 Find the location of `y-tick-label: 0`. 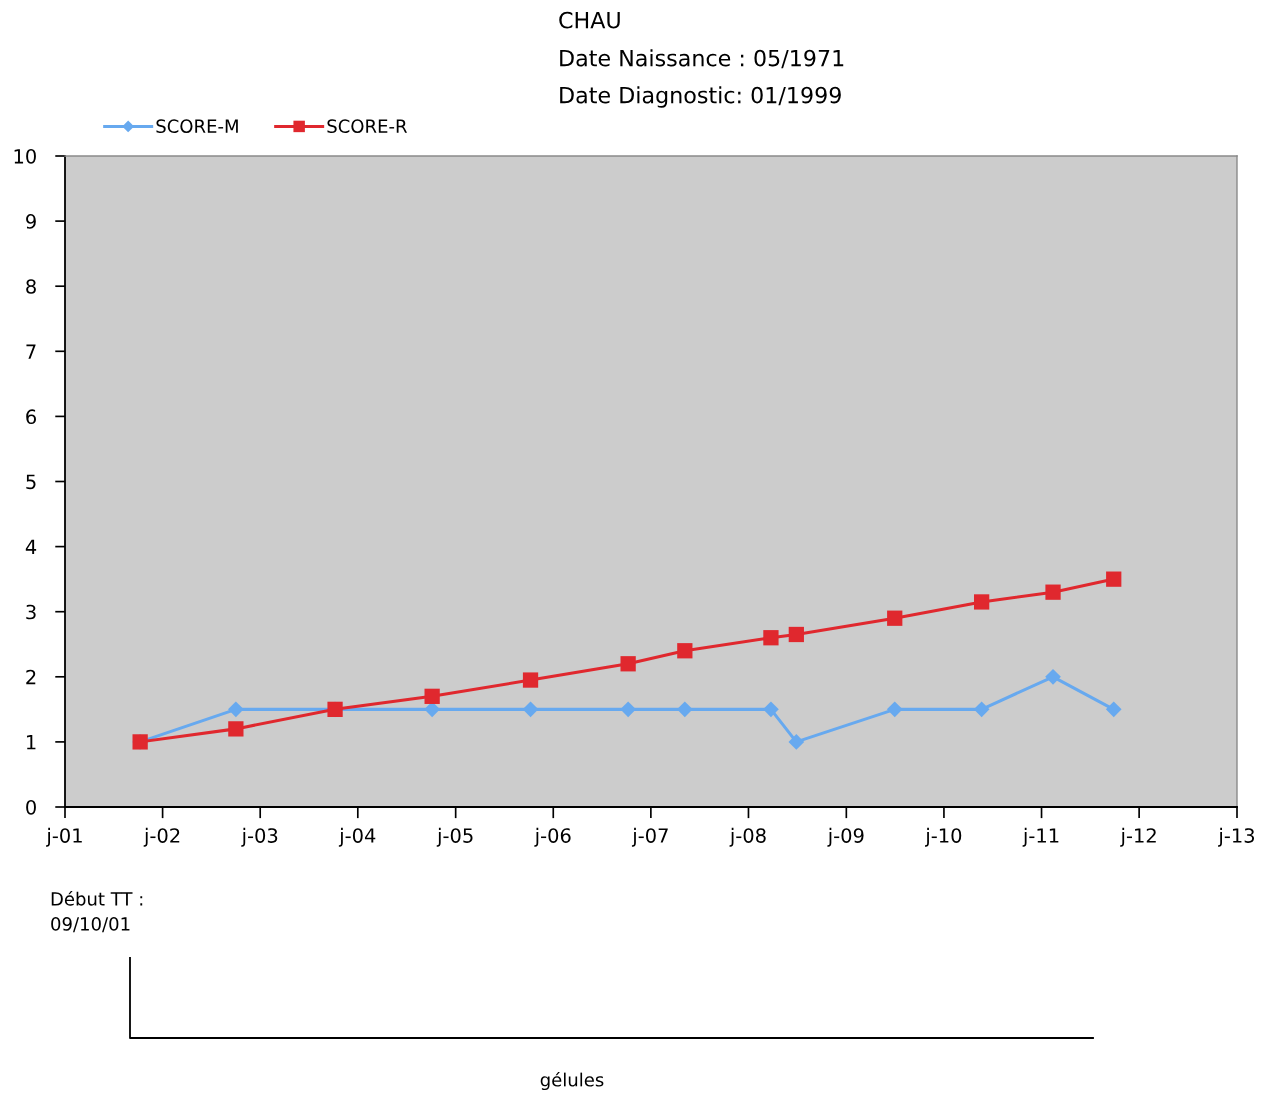

y-tick-label: 0 is located at coordinates (31, 807).